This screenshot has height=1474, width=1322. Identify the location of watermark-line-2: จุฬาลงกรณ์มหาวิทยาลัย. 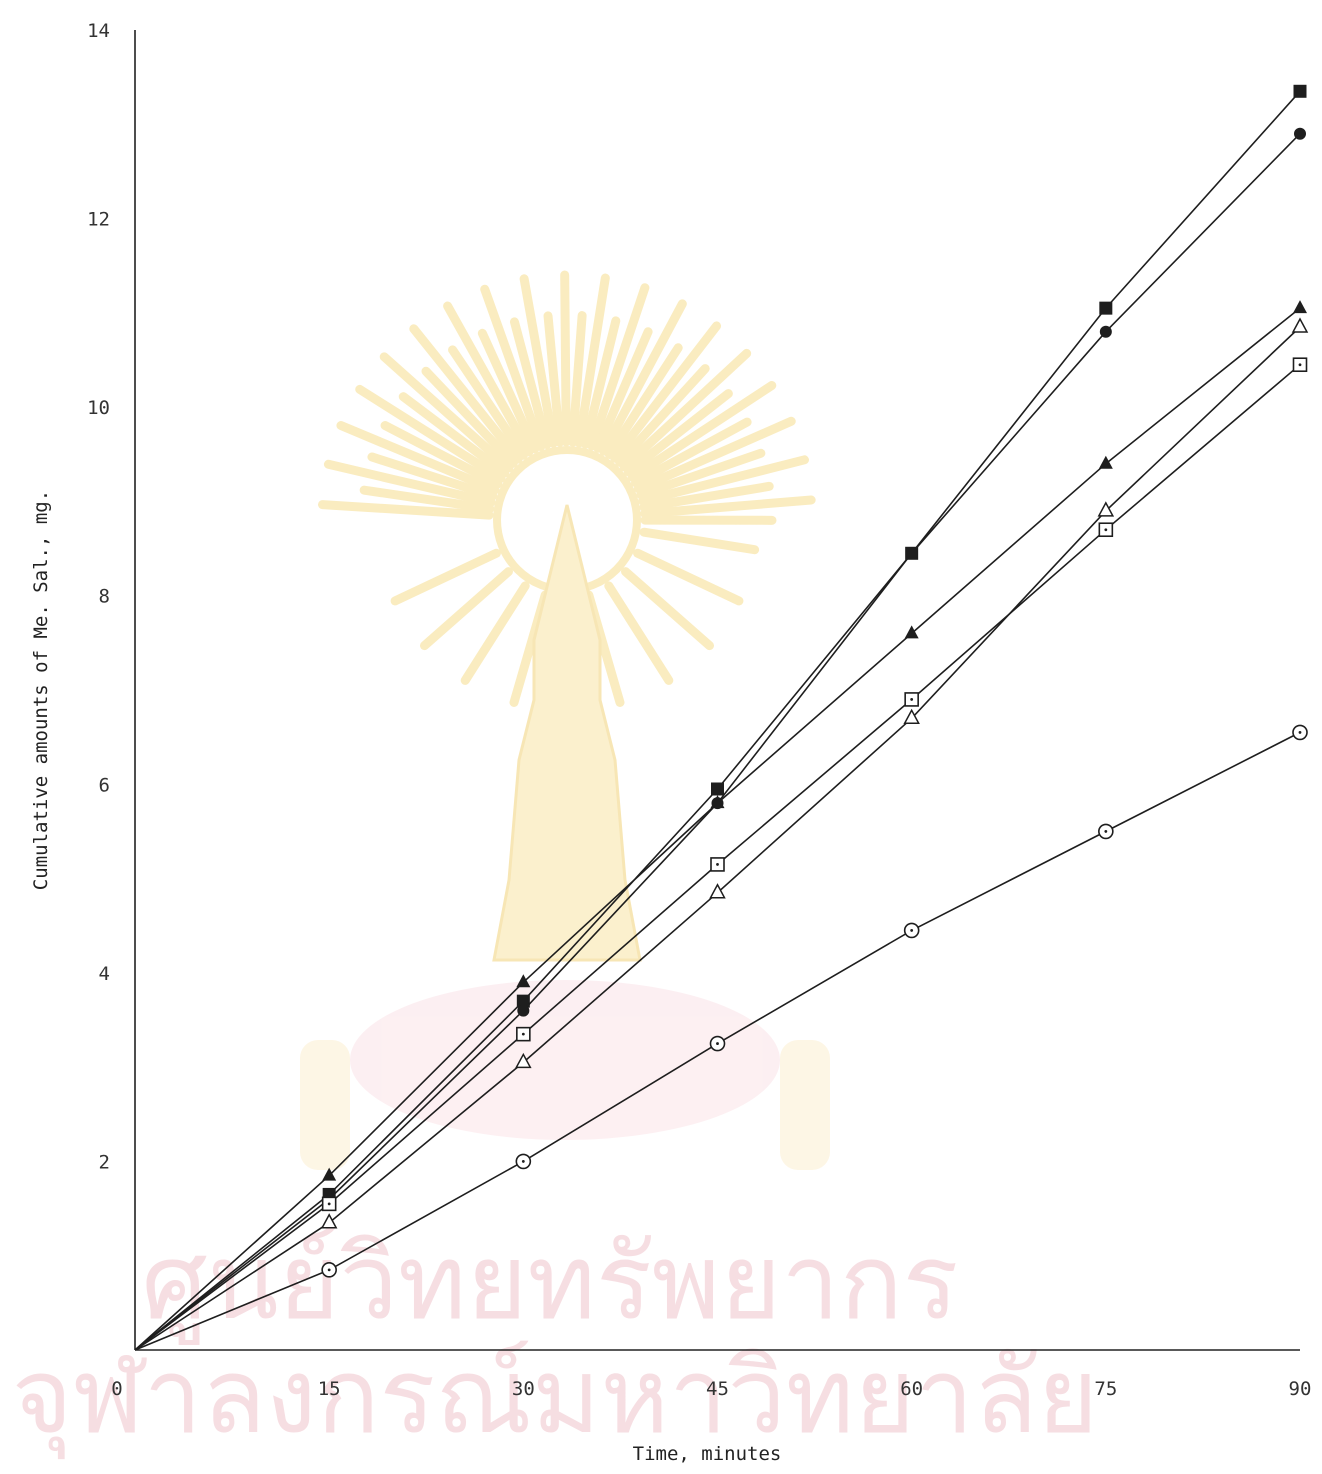
(555, 1397).